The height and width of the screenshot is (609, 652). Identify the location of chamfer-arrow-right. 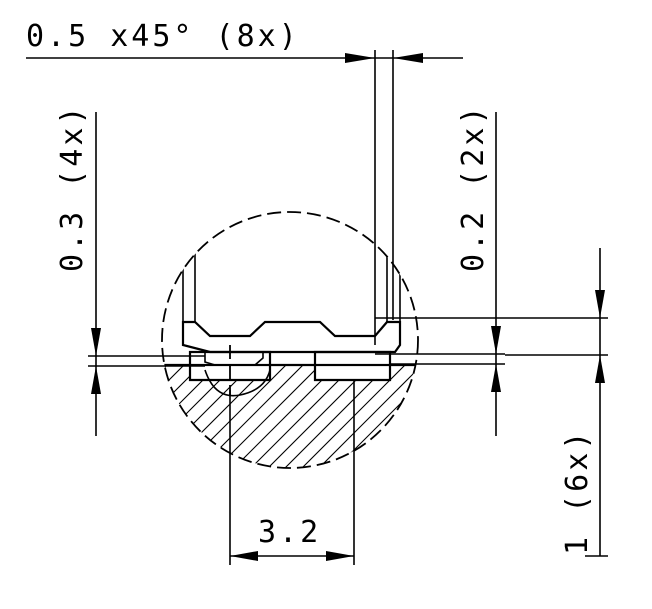
(408, 58).